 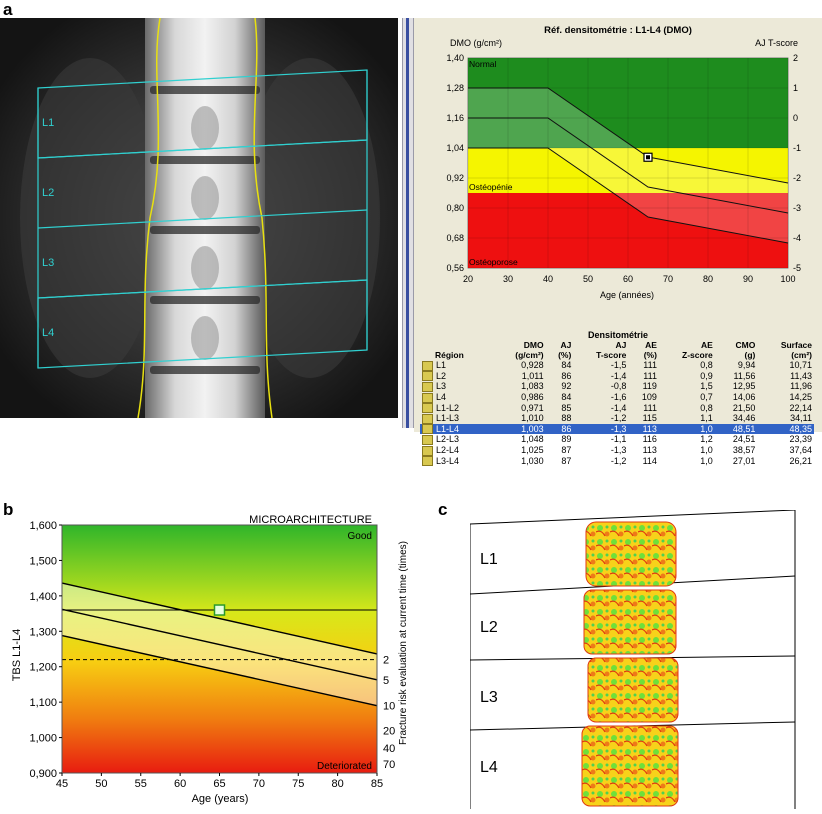 I want to click on map-label-l3: L3, so click(x=489, y=697).